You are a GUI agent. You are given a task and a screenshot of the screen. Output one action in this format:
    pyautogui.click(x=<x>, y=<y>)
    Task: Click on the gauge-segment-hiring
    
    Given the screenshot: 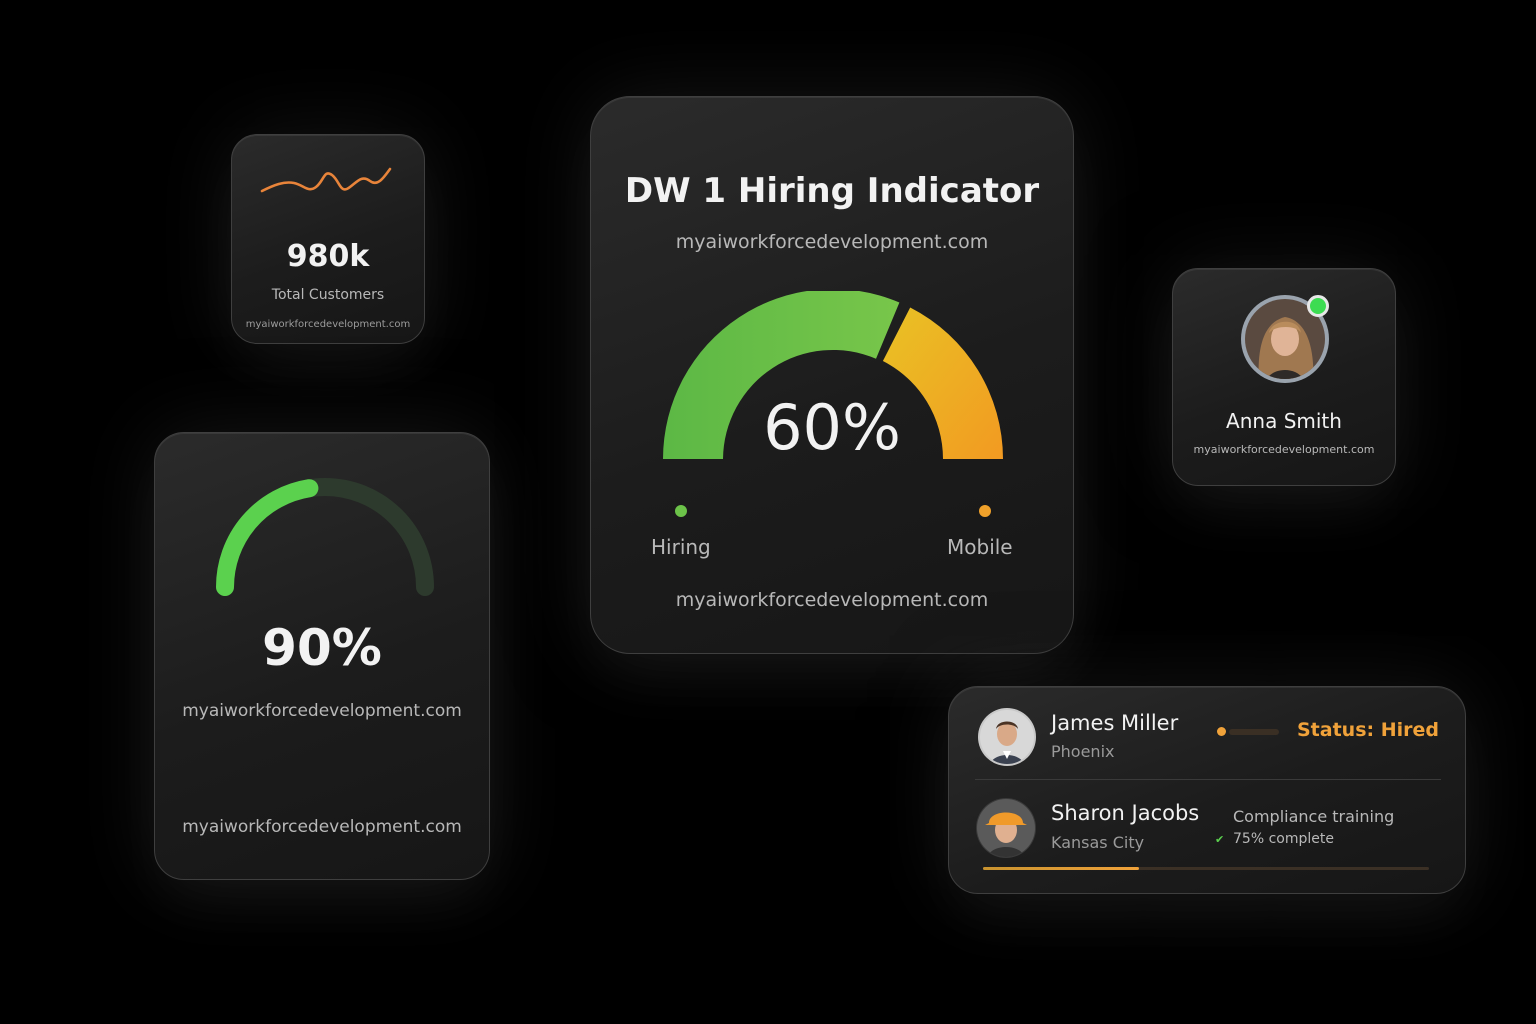 What is the action you would take?
    pyautogui.click(x=781, y=375)
    